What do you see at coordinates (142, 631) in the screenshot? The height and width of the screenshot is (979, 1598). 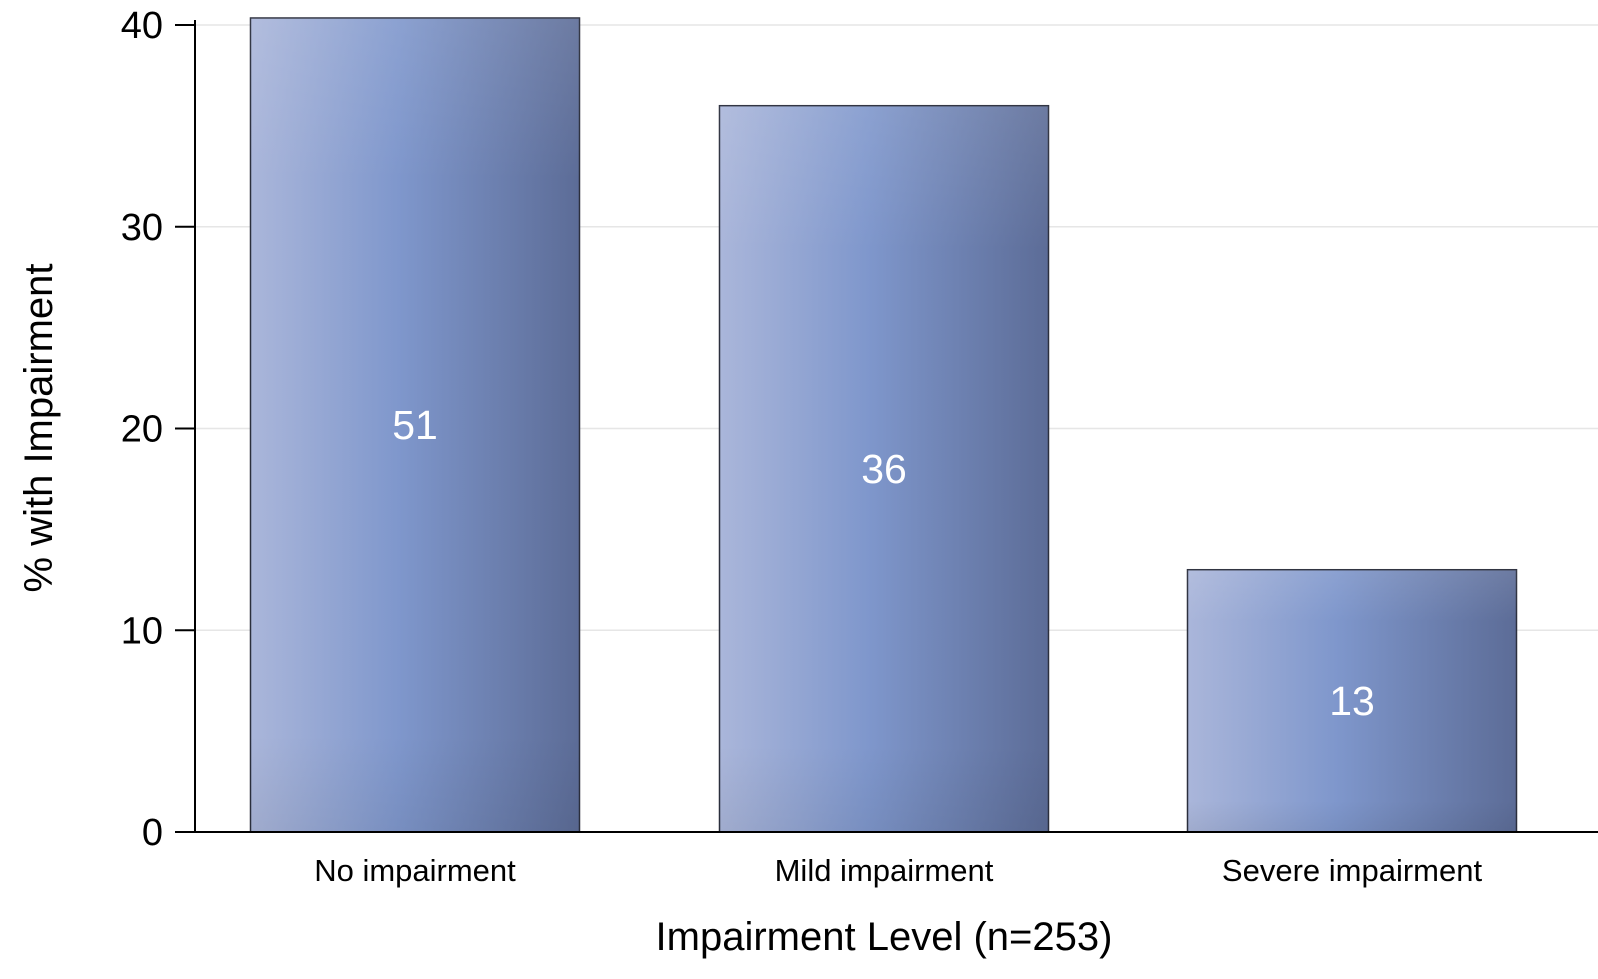 I see `y-tick-label: 10` at bounding box center [142, 631].